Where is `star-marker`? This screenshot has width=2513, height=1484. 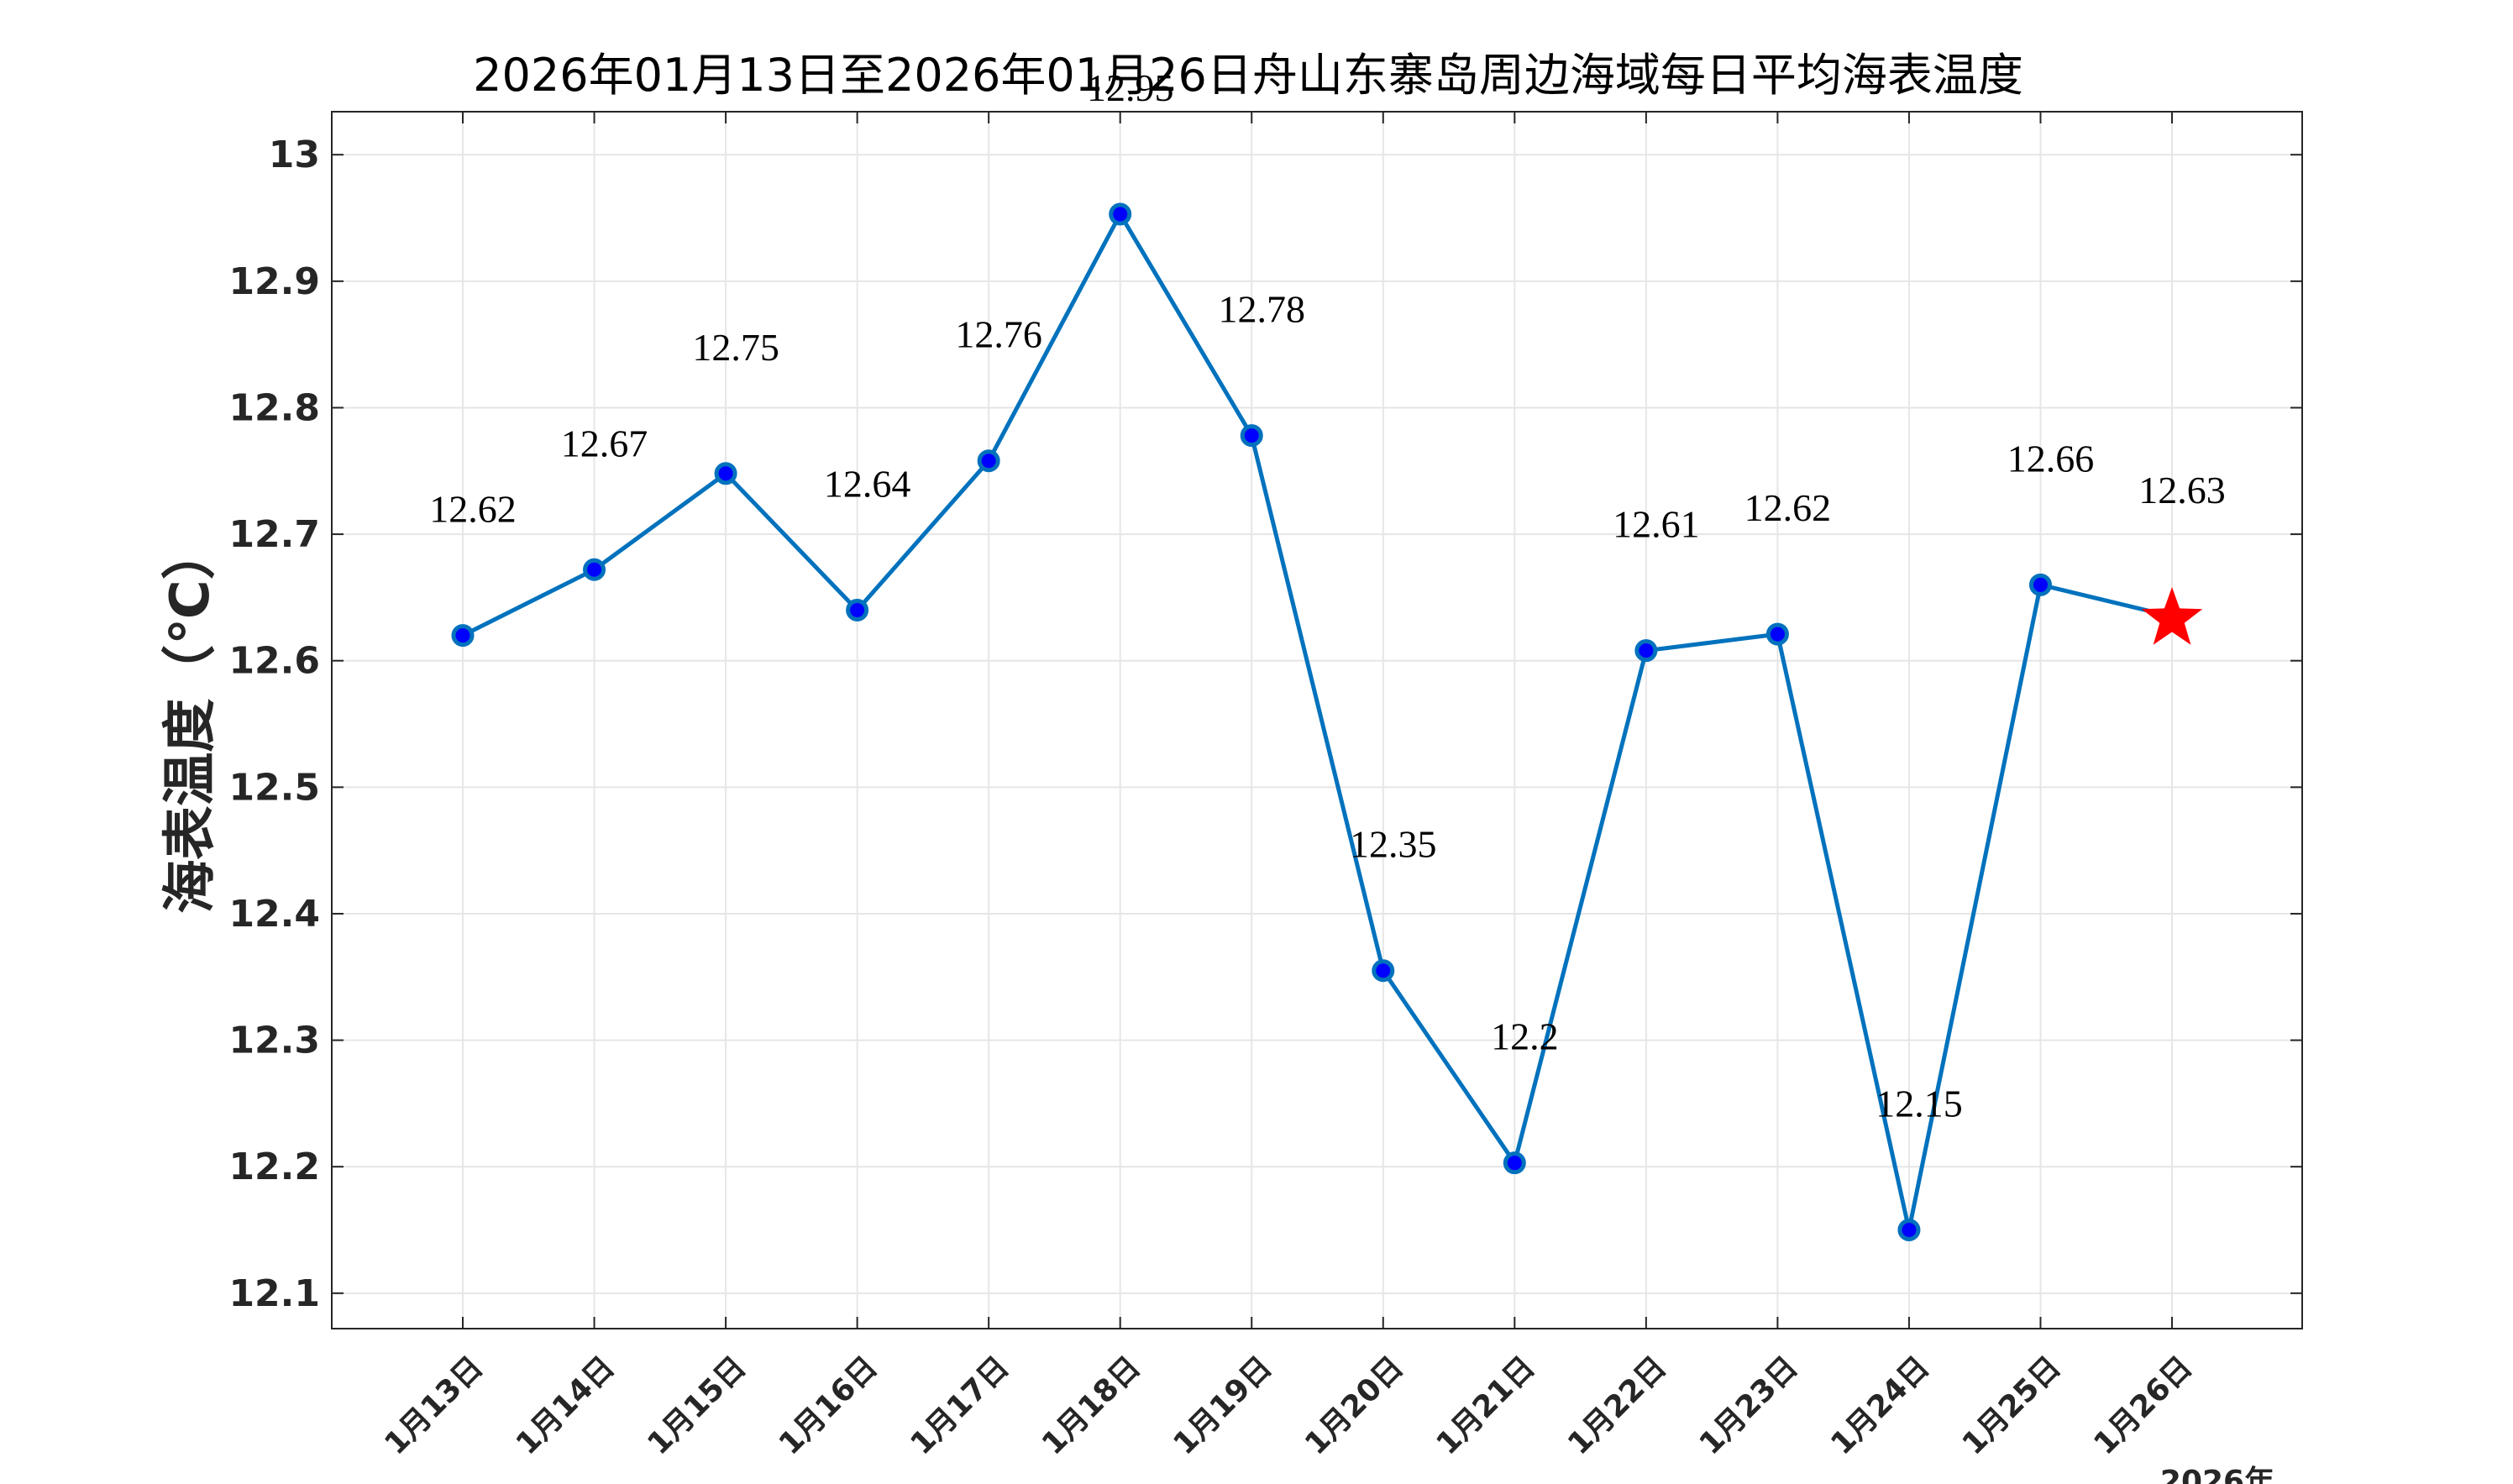 star-marker is located at coordinates (2172, 616).